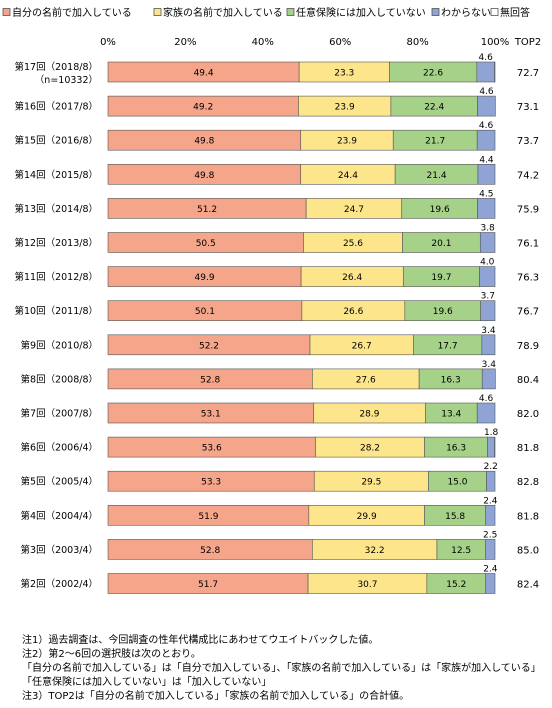 The width and height of the screenshot is (552, 708). I want to click on legend-label-1: 家族の名前で加入している, so click(223, 12).